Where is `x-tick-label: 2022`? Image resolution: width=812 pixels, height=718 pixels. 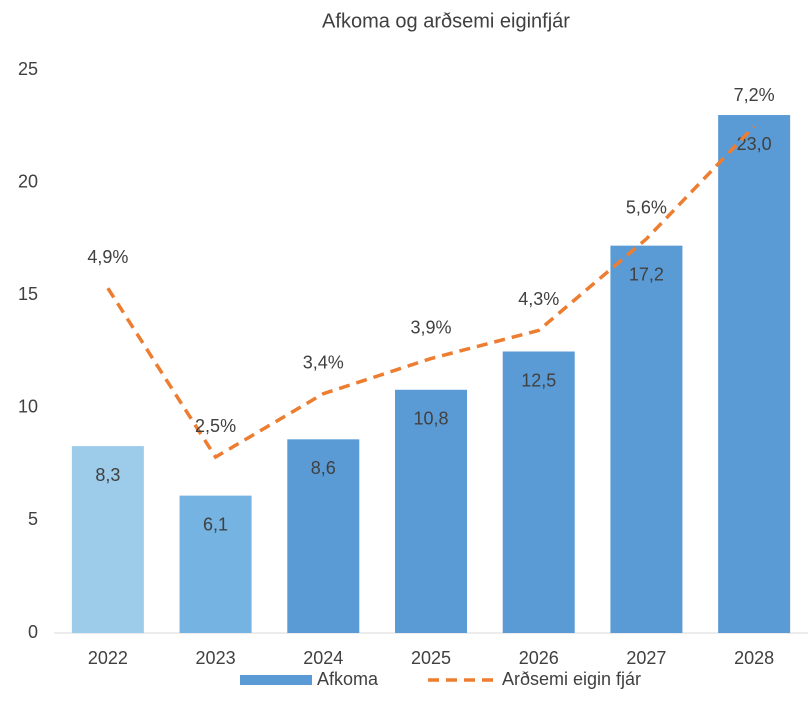
x-tick-label: 2022 is located at coordinates (108, 658).